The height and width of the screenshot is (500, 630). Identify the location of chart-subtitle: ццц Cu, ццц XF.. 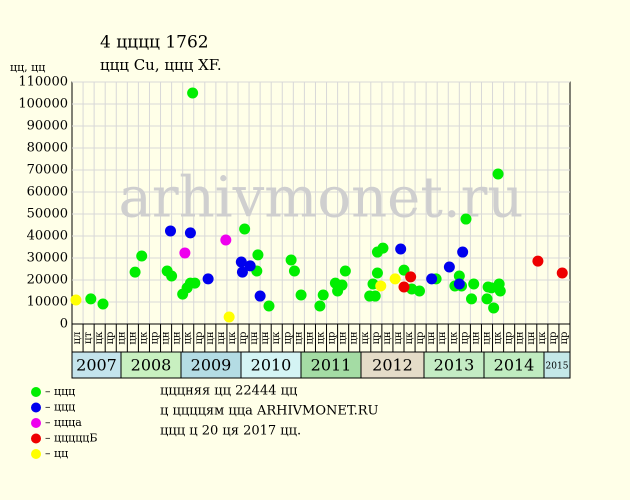
(161, 65).